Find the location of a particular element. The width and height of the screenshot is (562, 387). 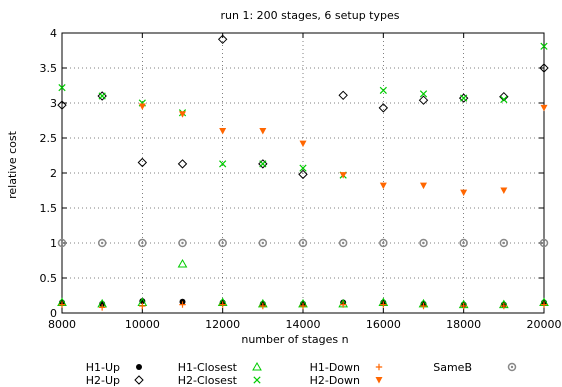

legend-label-sameb: SameB is located at coordinates (452, 367).